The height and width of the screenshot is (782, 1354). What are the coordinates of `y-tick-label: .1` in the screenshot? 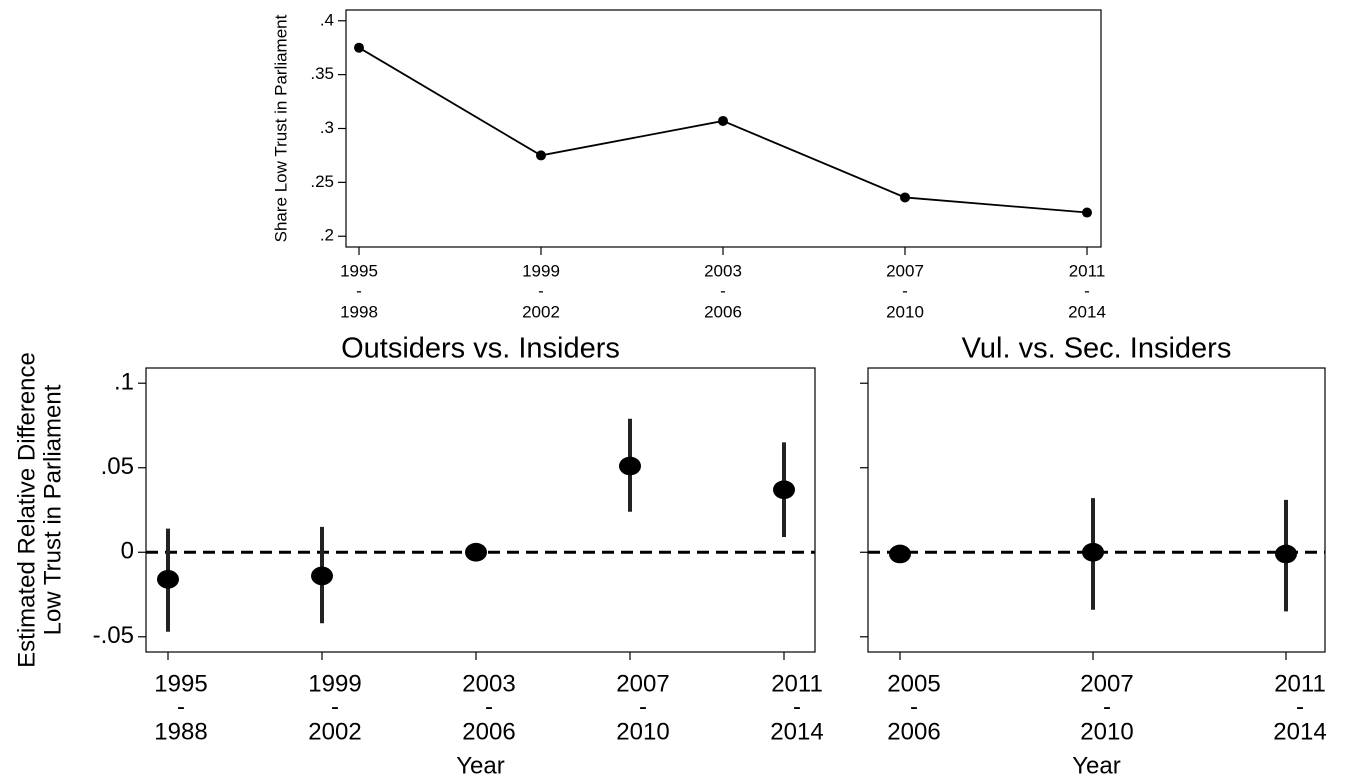 It's located at (124, 382).